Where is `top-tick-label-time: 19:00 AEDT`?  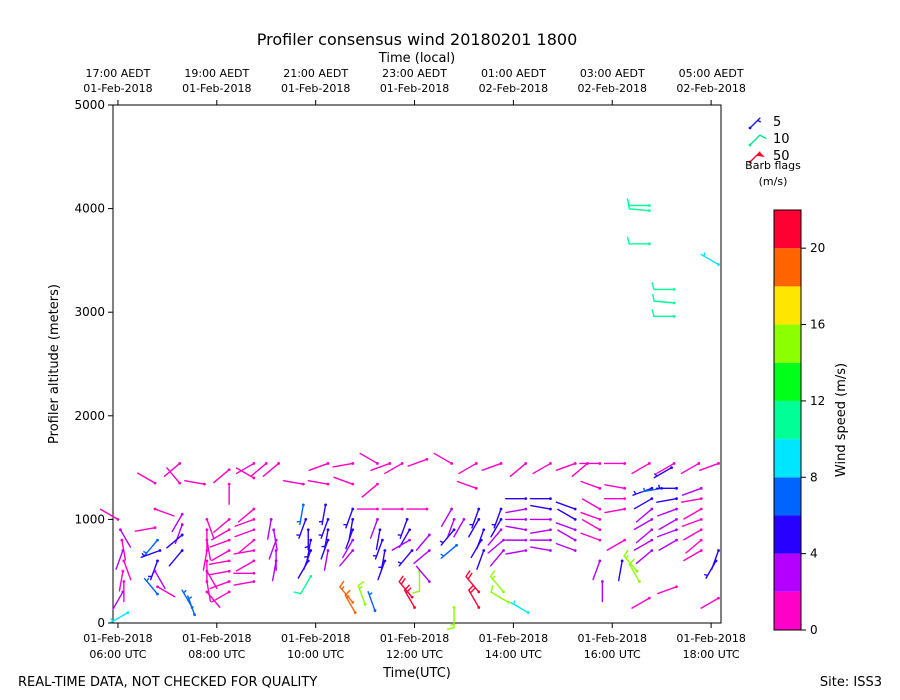
top-tick-label-time: 19:00 AEDT is located at coordinates (216, 73).